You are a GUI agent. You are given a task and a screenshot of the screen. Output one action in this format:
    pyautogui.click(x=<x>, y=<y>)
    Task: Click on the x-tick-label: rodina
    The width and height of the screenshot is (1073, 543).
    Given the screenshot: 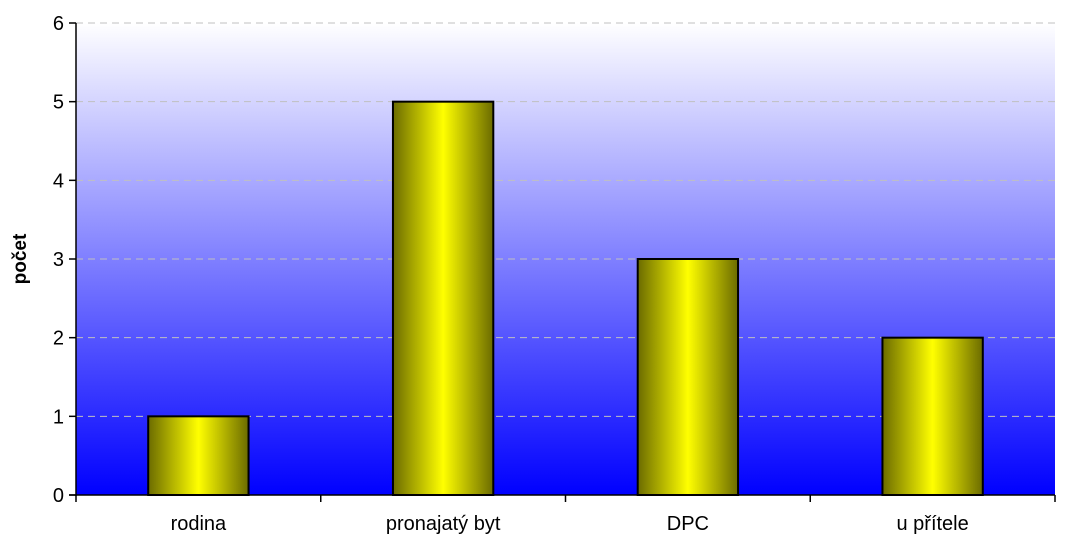 What is the action you would take?
    pyautogui.click(x=199, y=524)
    